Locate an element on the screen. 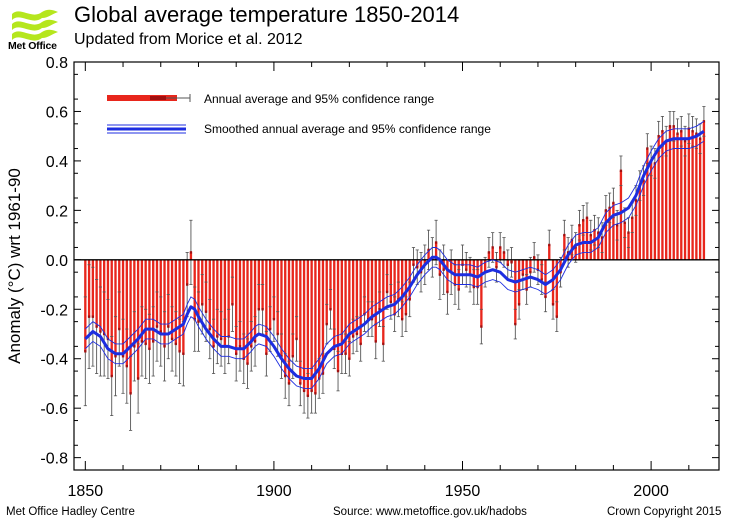  y-tick-label: 0.2 is located at coordinates (57, 211).